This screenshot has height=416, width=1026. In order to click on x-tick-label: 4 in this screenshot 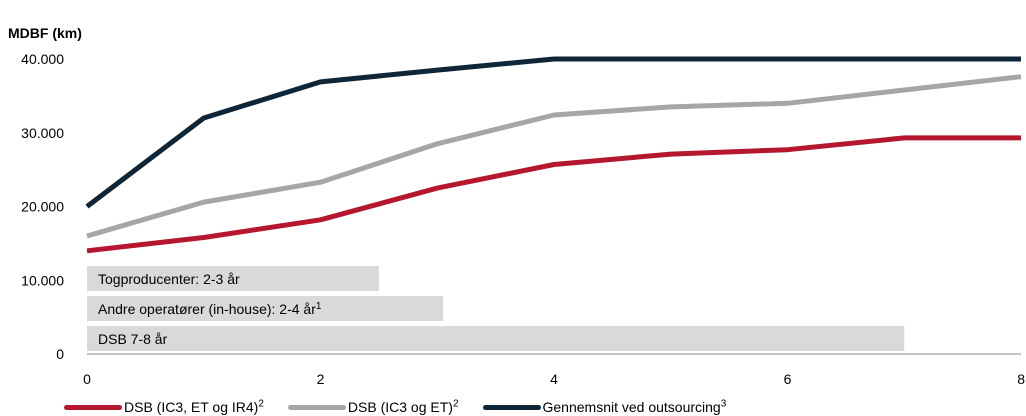, I will do `click(554, 379)`.